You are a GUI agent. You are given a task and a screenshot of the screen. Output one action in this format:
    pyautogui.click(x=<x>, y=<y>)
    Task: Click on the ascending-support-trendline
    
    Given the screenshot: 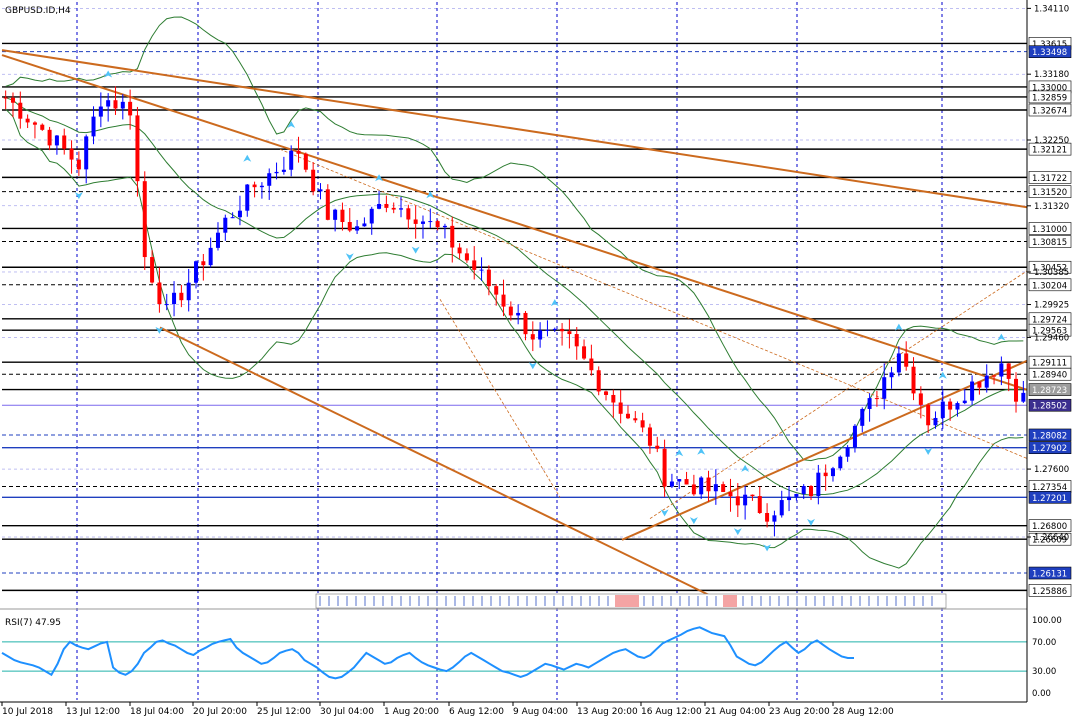 What is the action you would take?
    pyautogui.click(x=824, y=450)
    